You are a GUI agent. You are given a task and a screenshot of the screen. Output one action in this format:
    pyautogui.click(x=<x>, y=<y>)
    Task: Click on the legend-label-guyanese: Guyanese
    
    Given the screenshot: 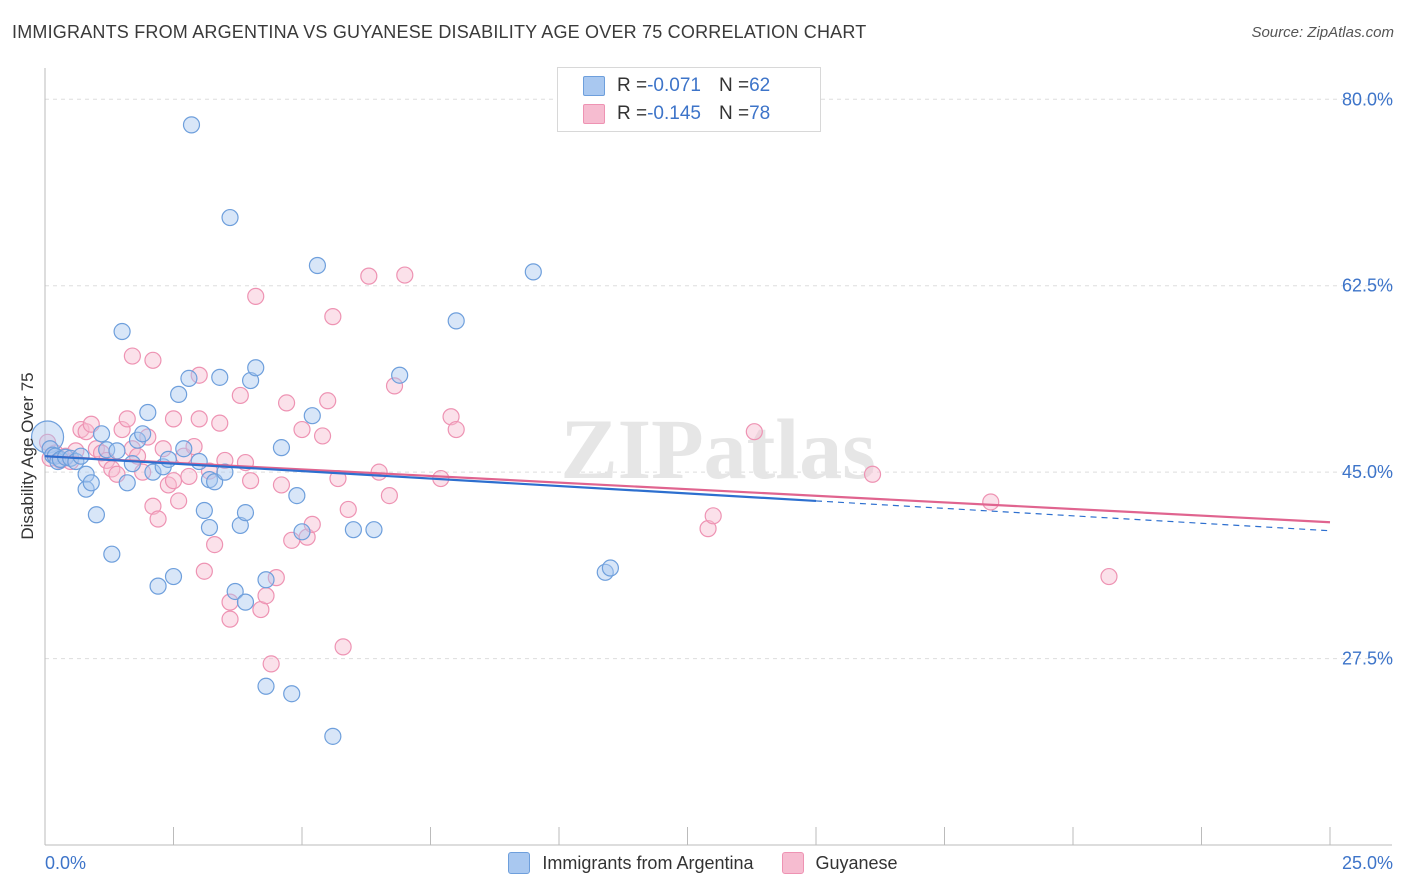 What is the action you would take?
    pyautogui.click(x=856, y=862)
    